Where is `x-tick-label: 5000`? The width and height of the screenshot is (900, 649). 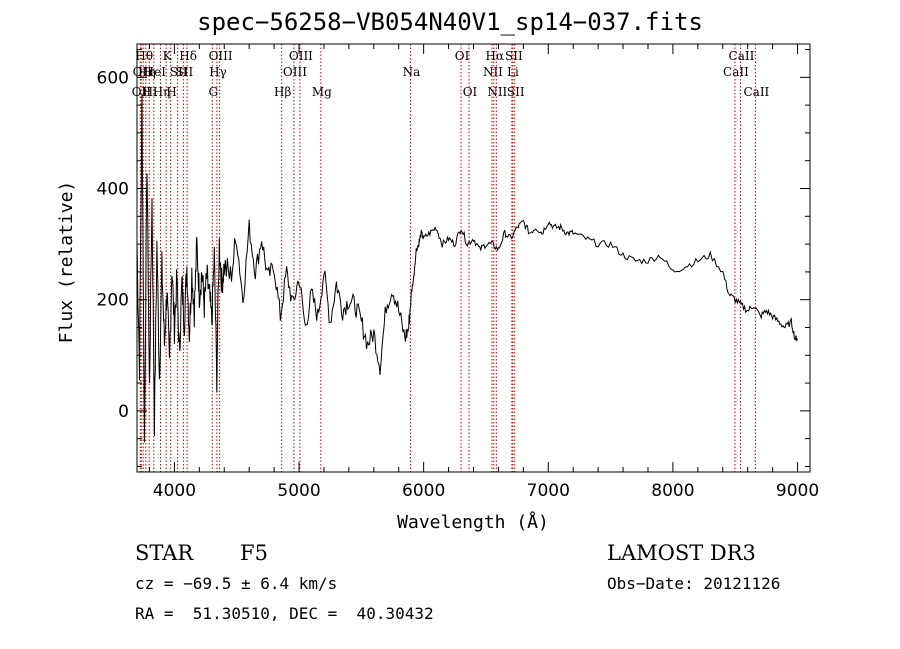 x-tick-label: 5000 is located at coordinates (298, 491).